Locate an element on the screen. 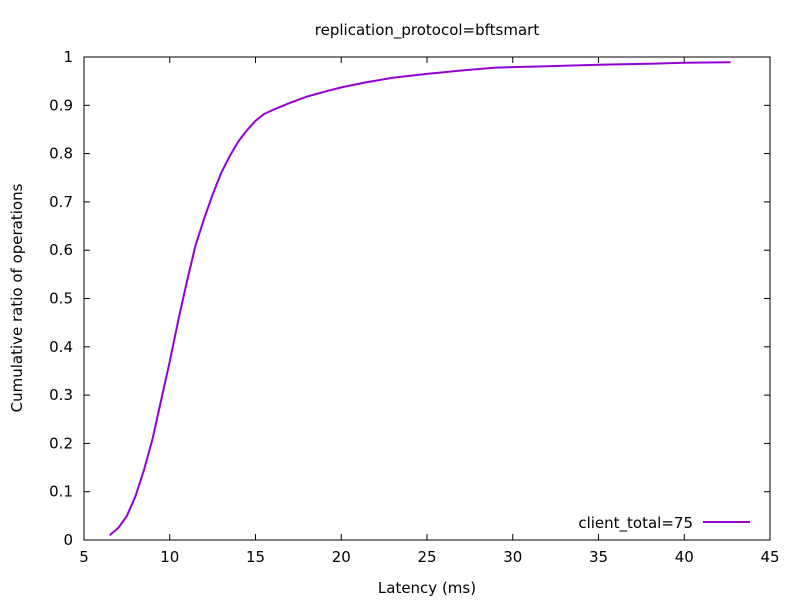 This screenshot has height=600, width=800. y-tick-label: 1 is located at coordinates (68, 57).